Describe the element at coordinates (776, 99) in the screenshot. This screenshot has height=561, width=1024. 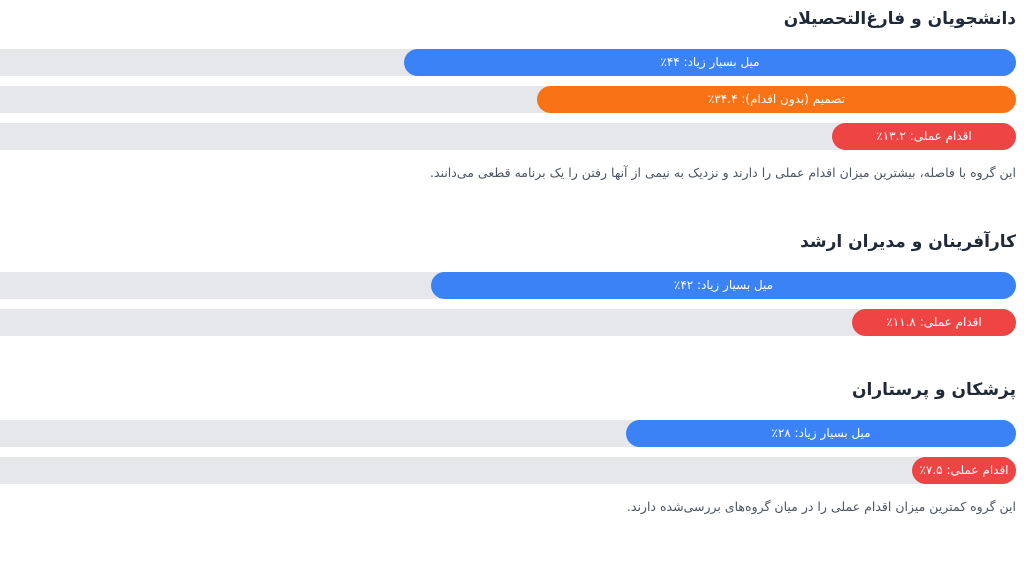
I see `bar-decision: تصمیم (بدون اقدام): ۳۴.۴٪` at that location.